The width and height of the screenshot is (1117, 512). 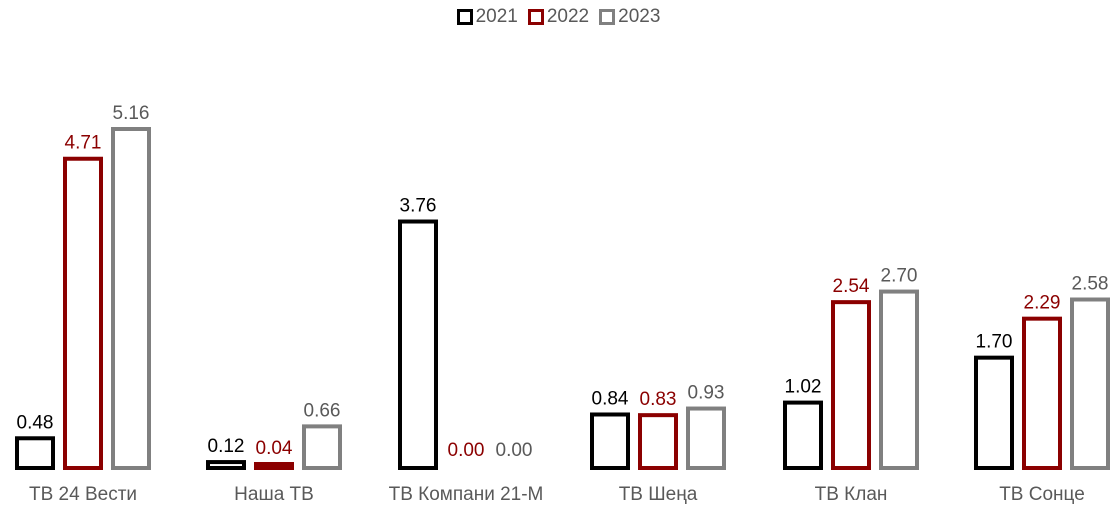 I want to click on legend-swatch-2022, so click(x=535, y=17).